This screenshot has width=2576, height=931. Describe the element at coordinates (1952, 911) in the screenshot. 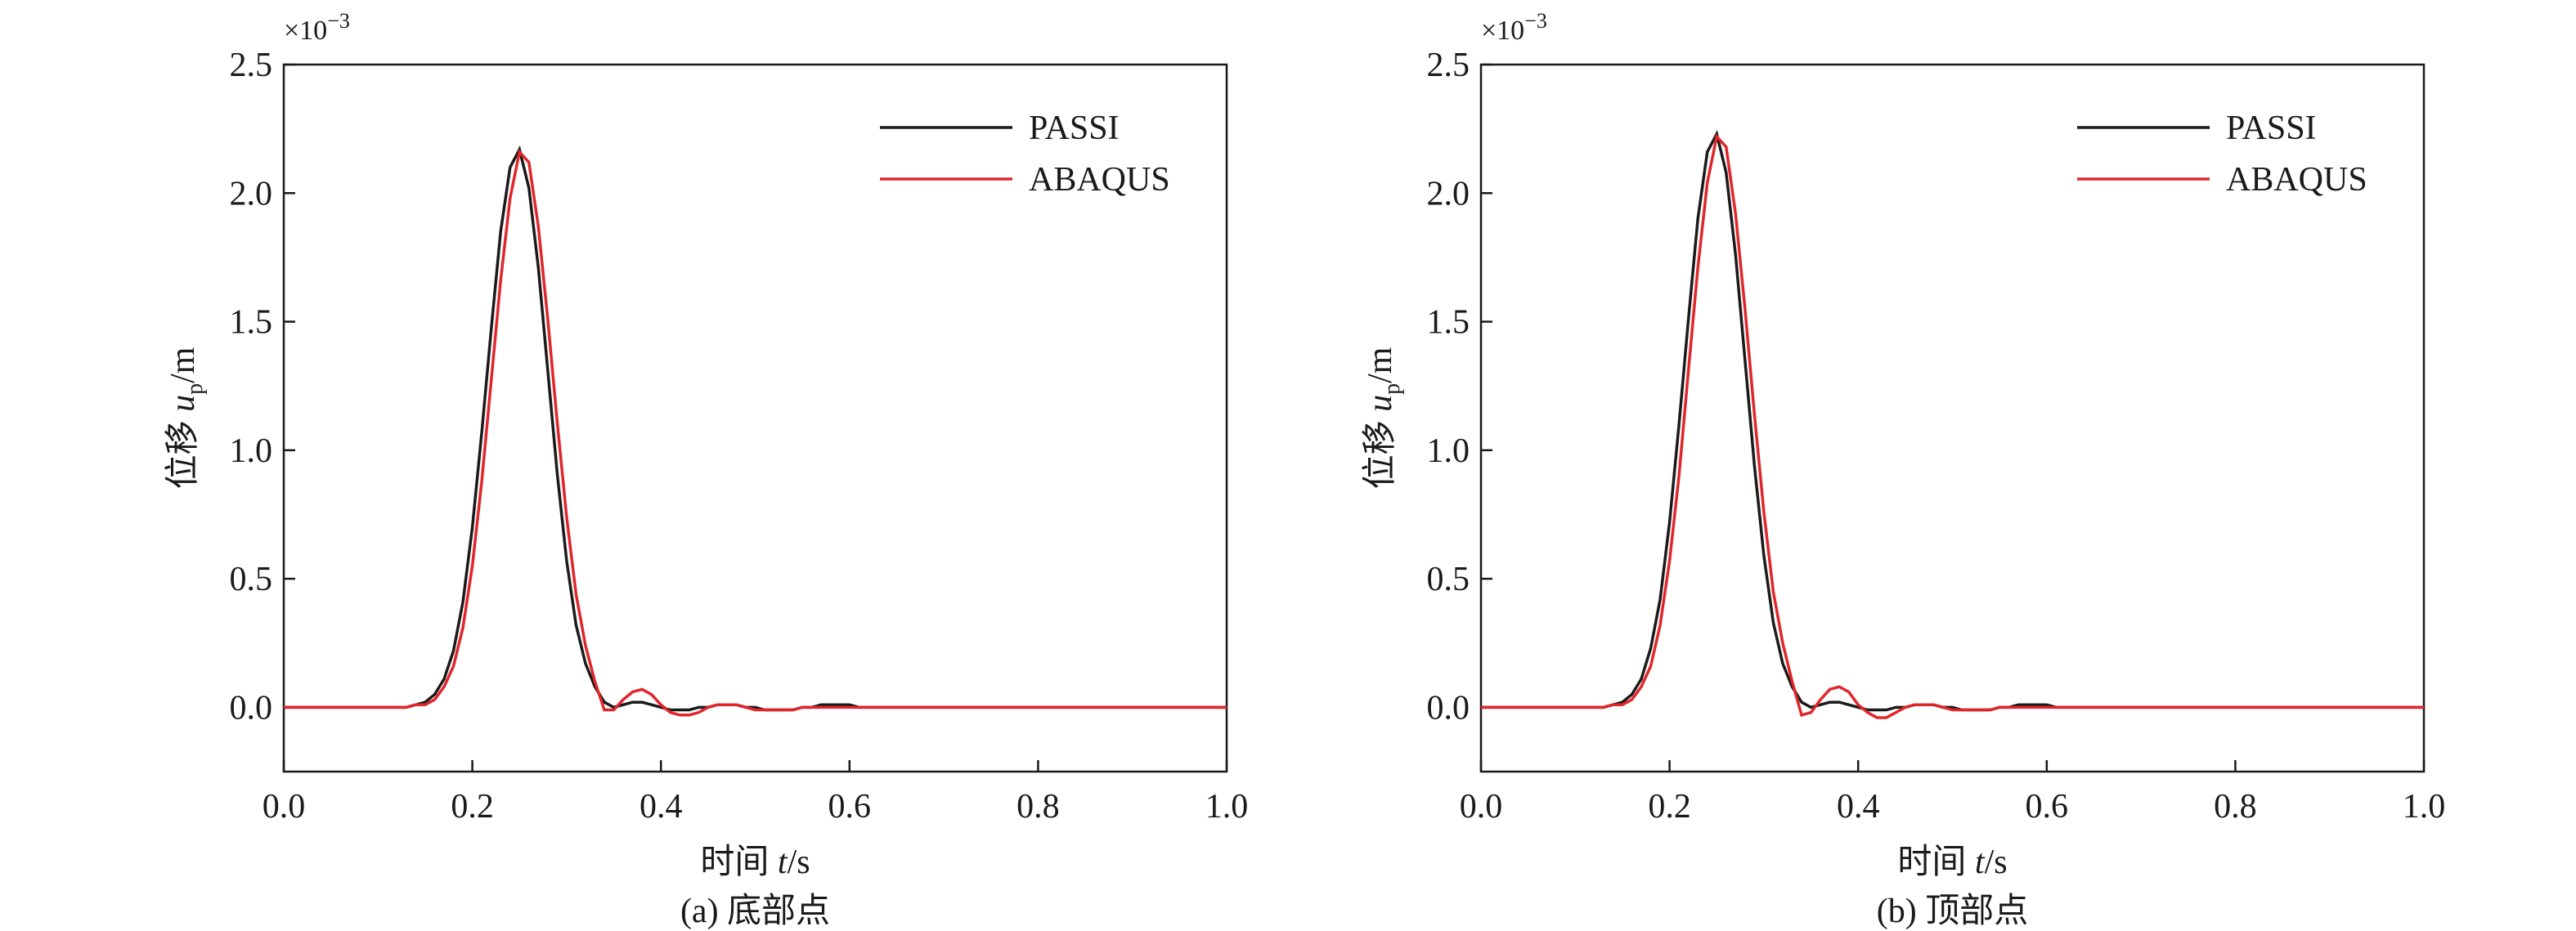

I see `caption: (b) 顶部点` at that location.